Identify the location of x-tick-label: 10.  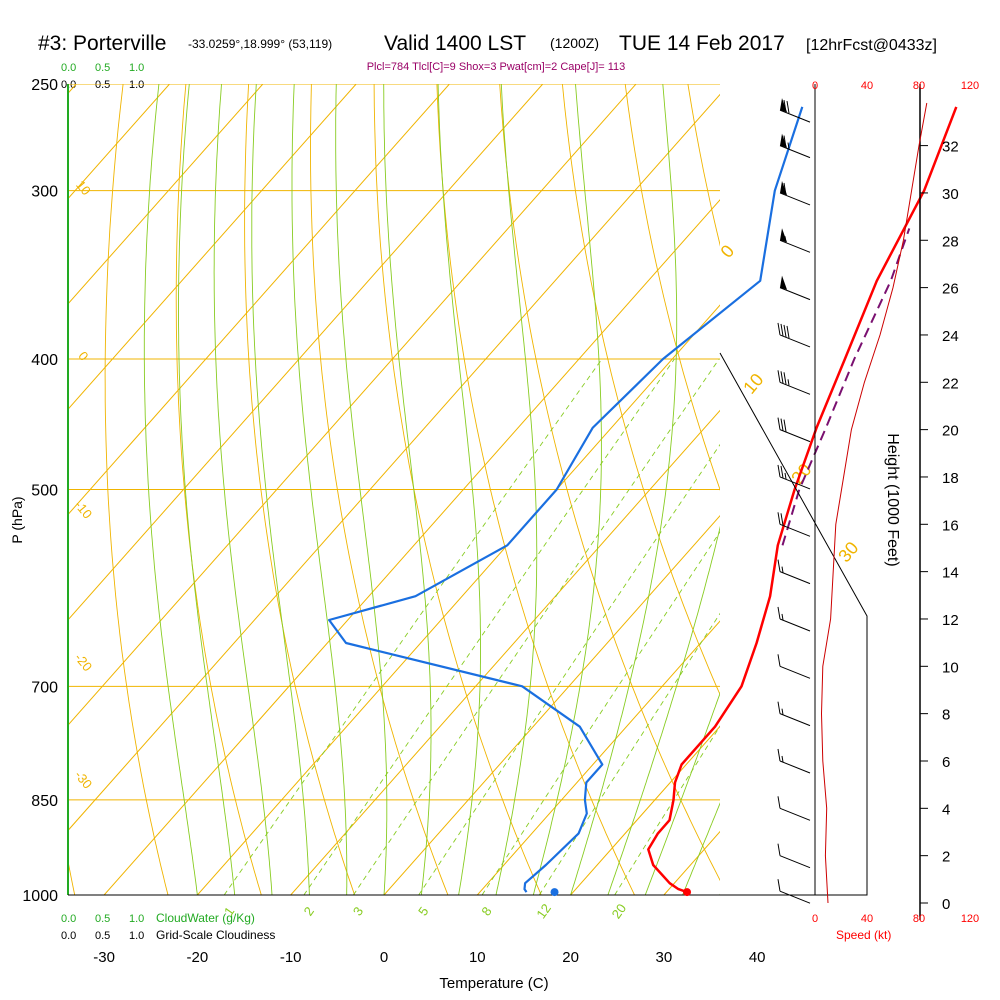
(477, 957).